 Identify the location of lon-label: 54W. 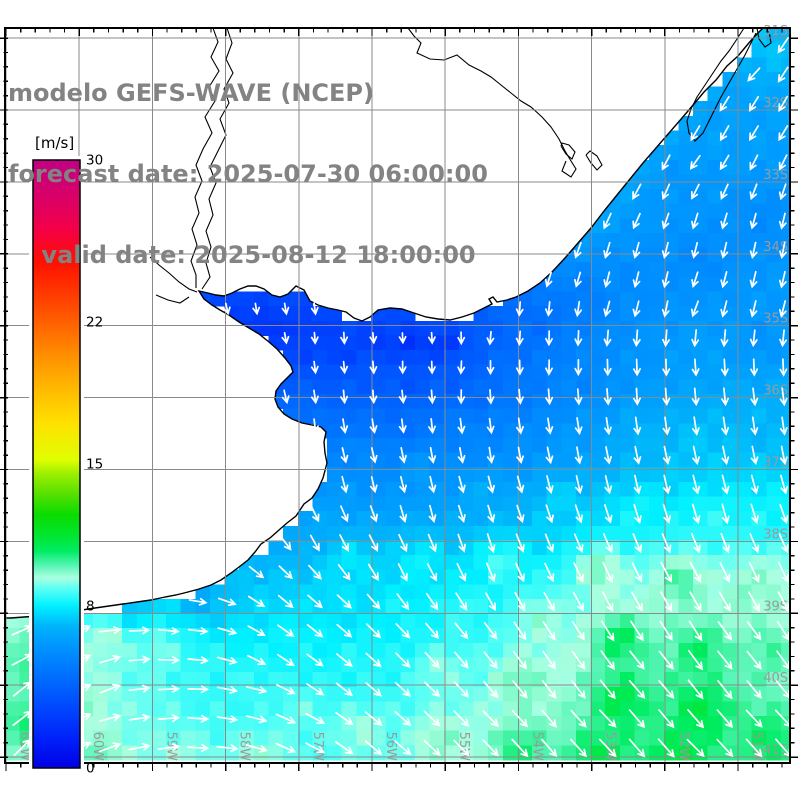
(536, 747).